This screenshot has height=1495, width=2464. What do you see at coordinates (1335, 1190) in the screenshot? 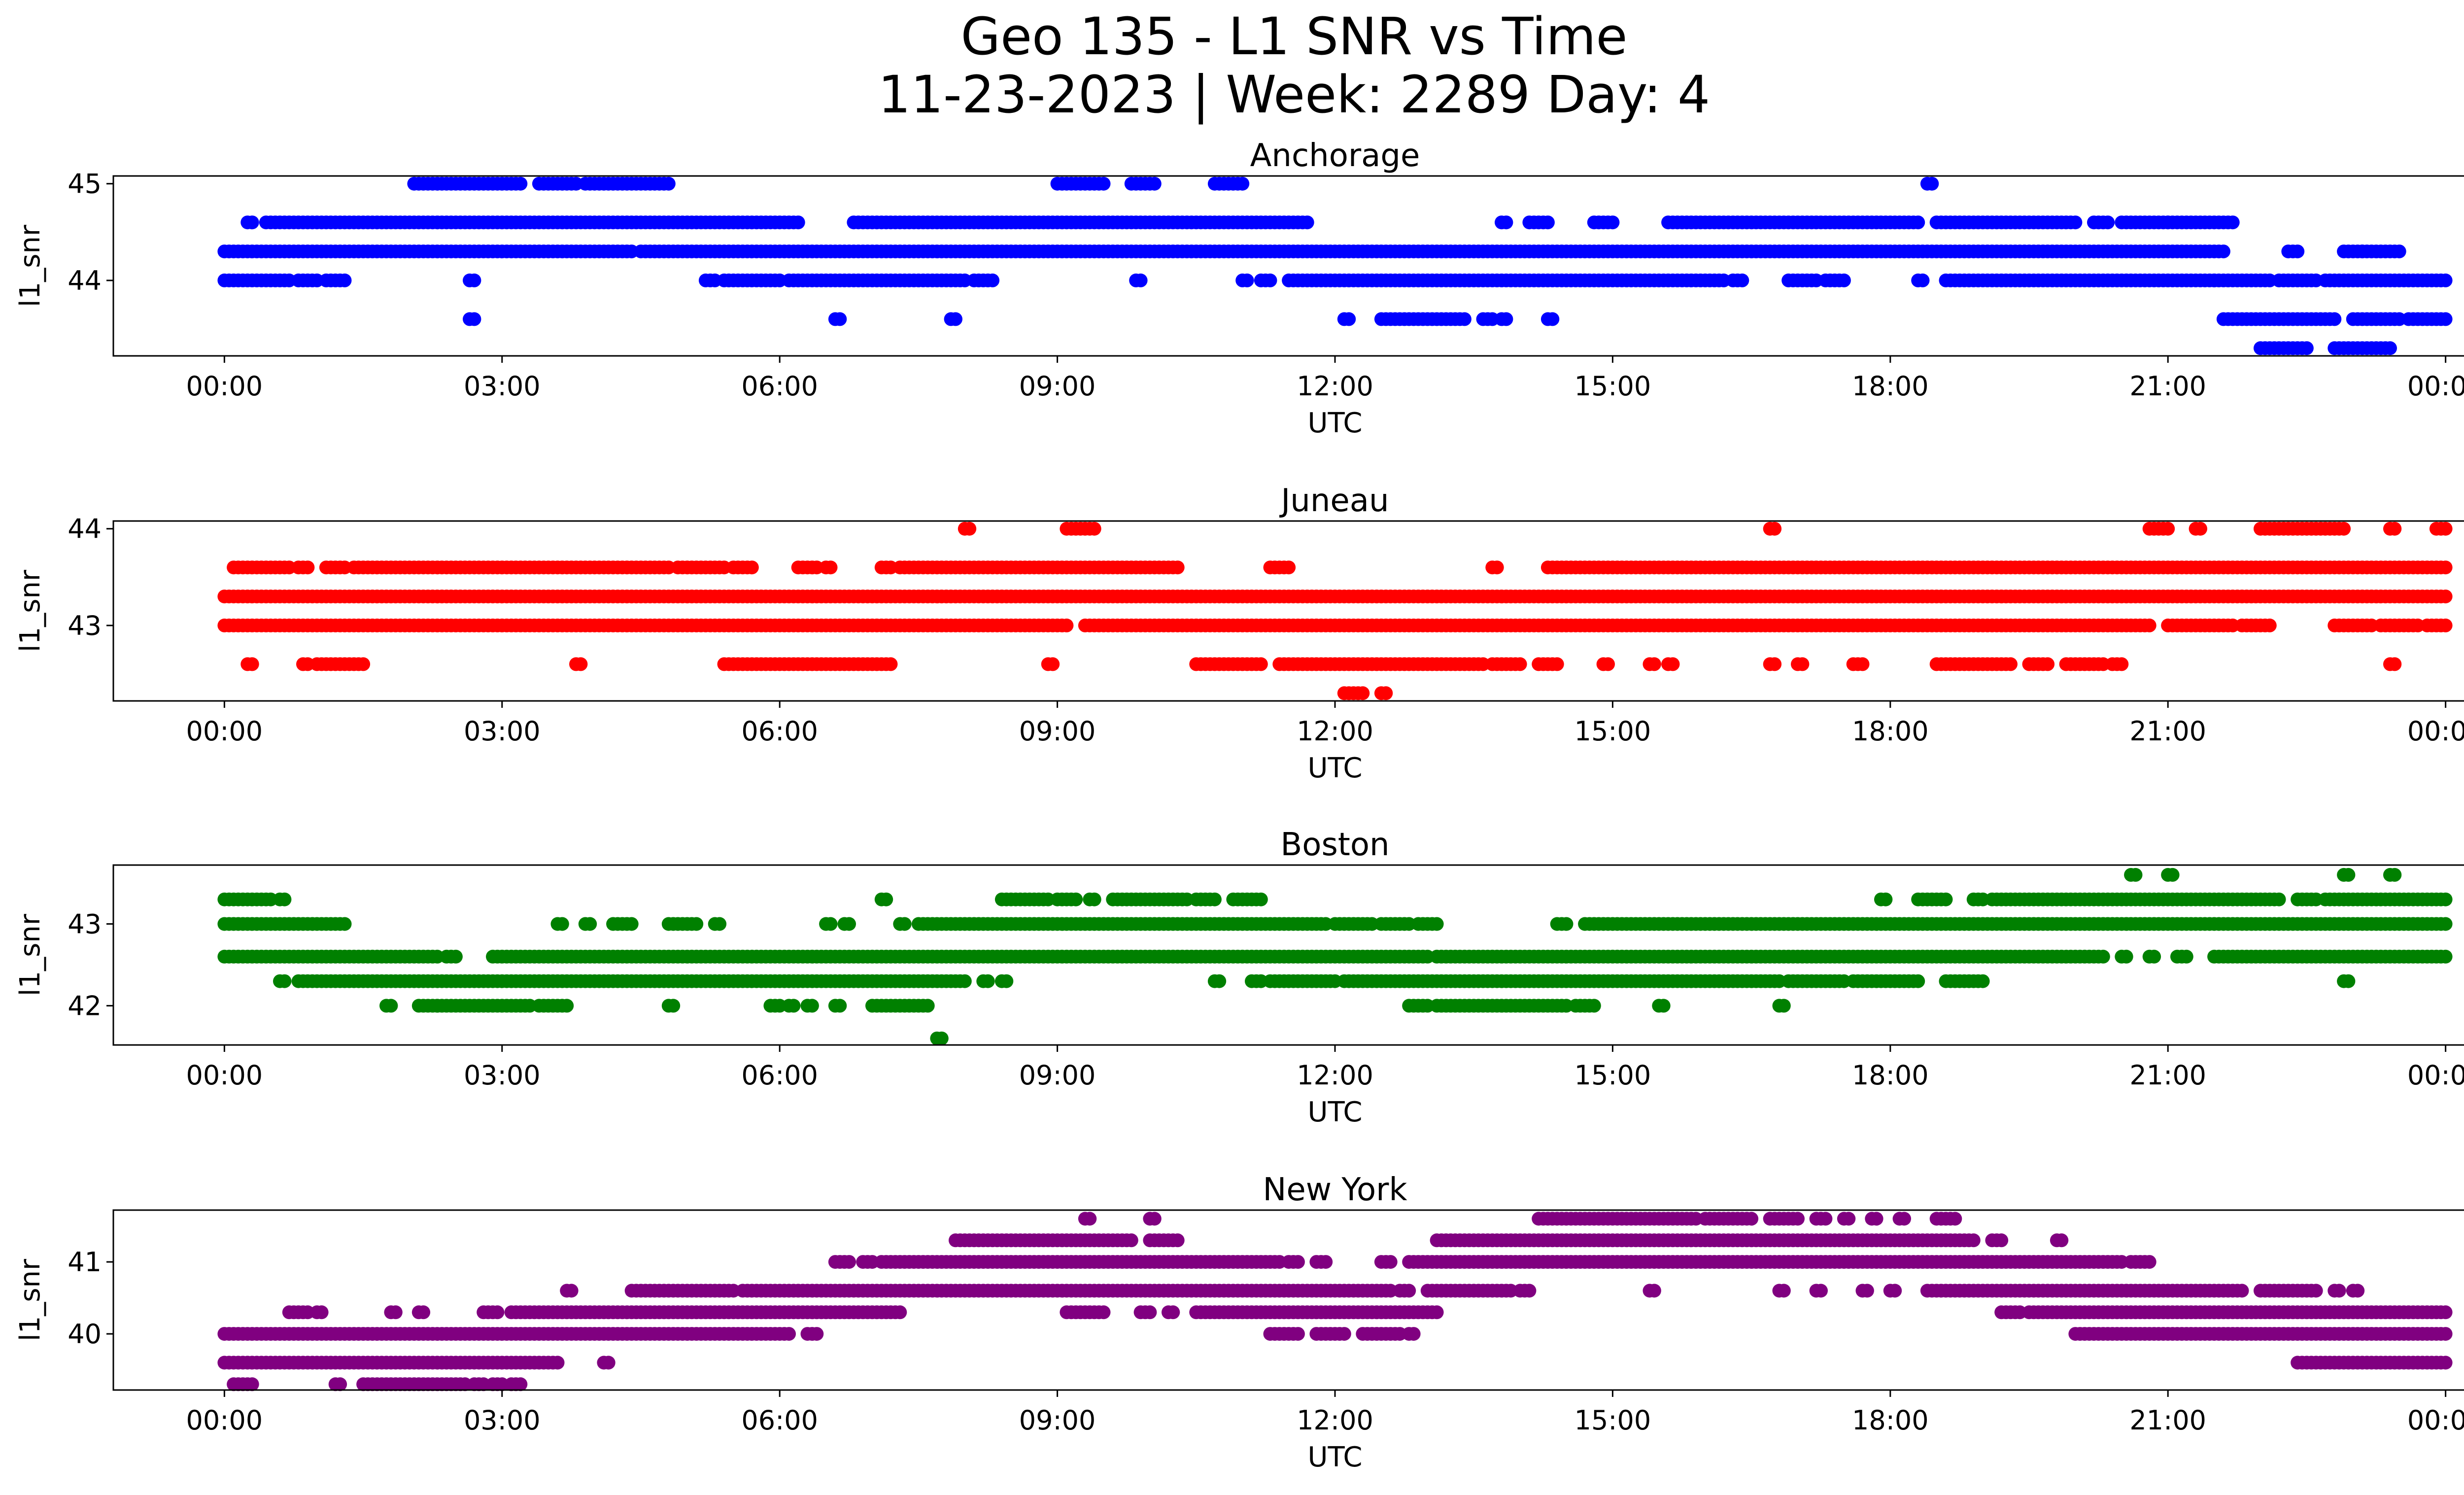
I see `subplot-title: New York` at bounding box center [1335, 1190].